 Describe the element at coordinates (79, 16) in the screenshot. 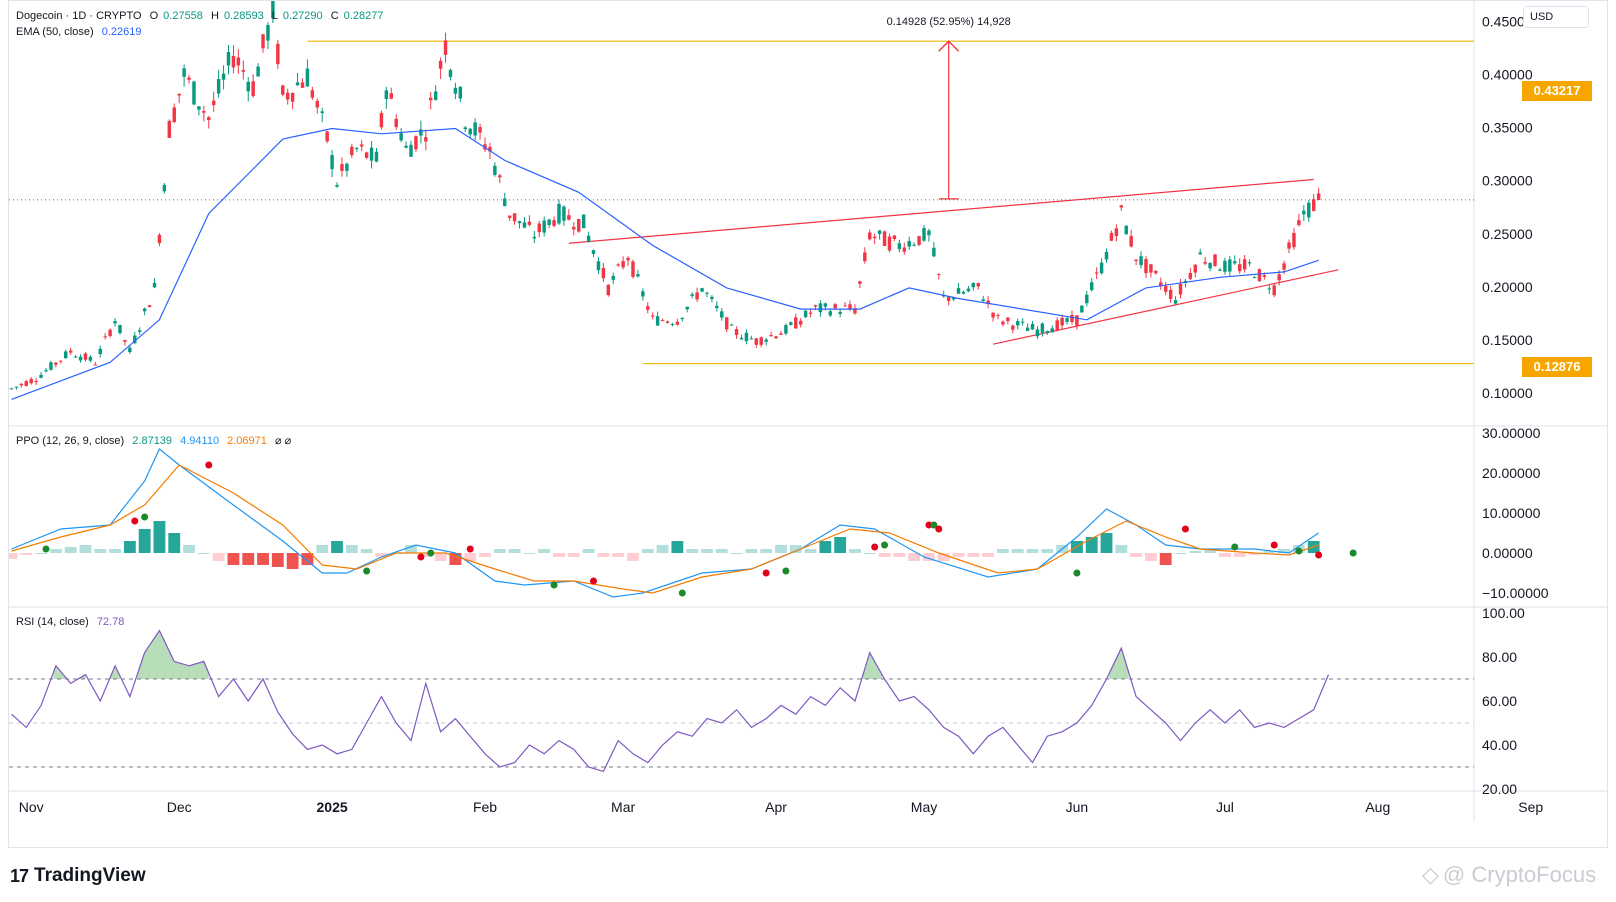

I see `symbol-title: Dogecoin · 1D · CRYPTO` at that location.